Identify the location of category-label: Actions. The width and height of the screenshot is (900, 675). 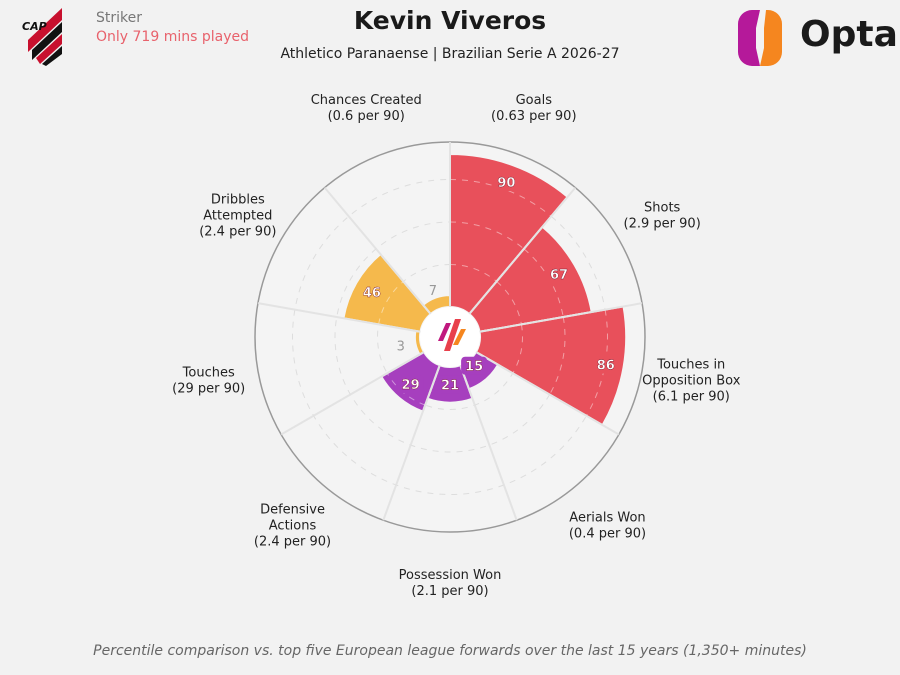
(293, 526).